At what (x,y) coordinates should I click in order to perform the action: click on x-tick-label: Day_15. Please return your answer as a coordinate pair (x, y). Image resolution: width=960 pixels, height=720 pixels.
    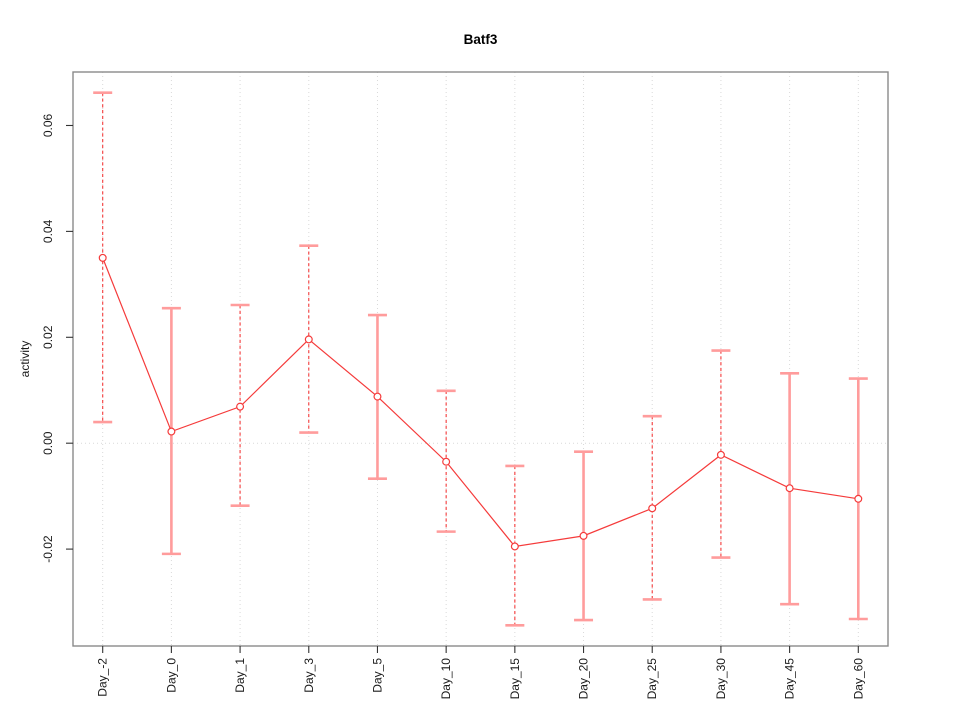
    Looking at the image, I should click on (515, 679).